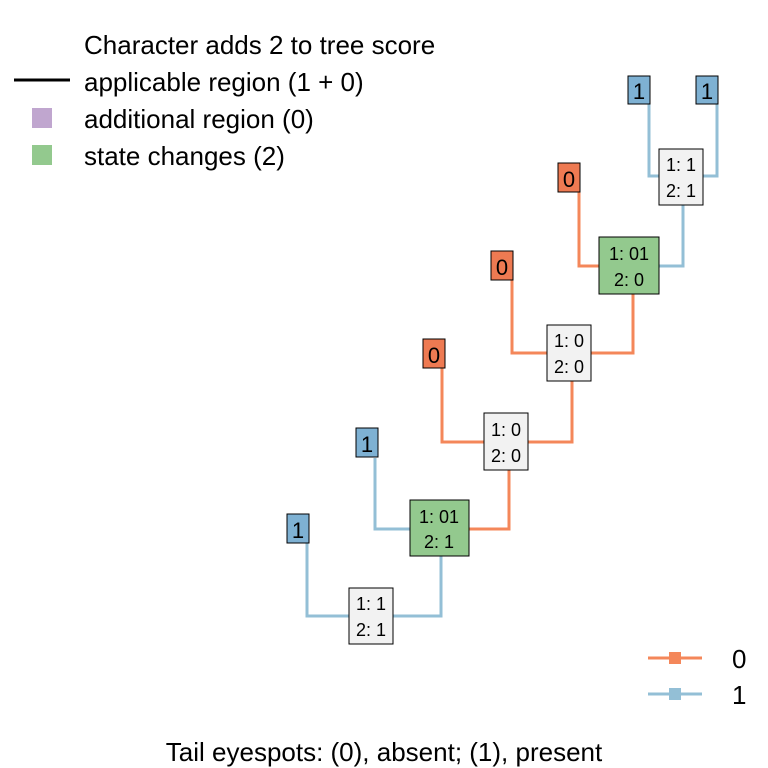 This screenshot has width=768, height=768. What do you see at coordinates (613, 324) in the screenshot?
I see `branch-n2-n3` at bounding box center [613, 324].